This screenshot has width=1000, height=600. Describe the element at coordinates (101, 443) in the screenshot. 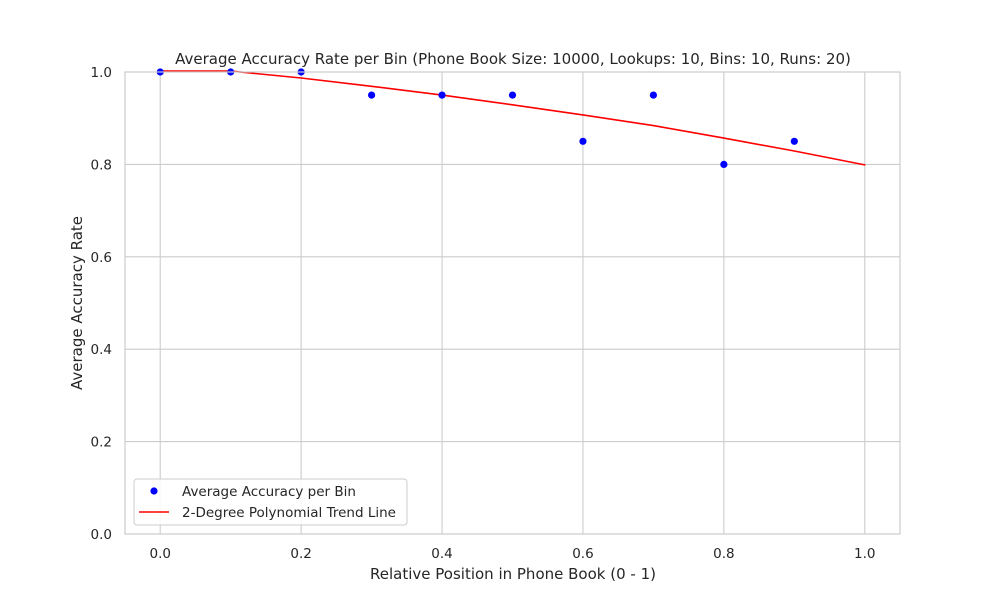

I see `y-tick-label: 0.2` at that location.